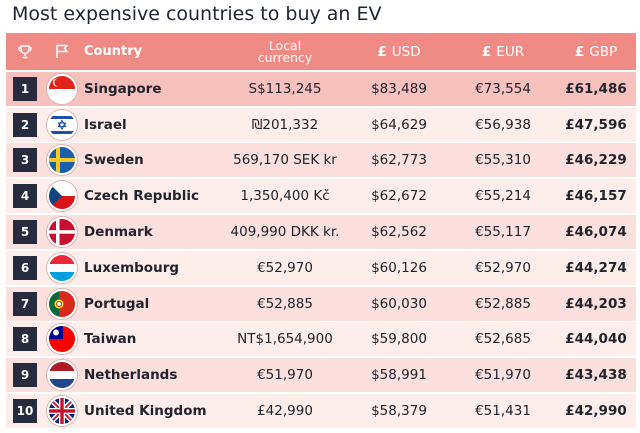 The height and width of the screenshot is (433, 640). What do you see at coordinates (285, 339) in the screenshot?
I see `local-price: NT$1,654,900` at bounding box center [285, 339].